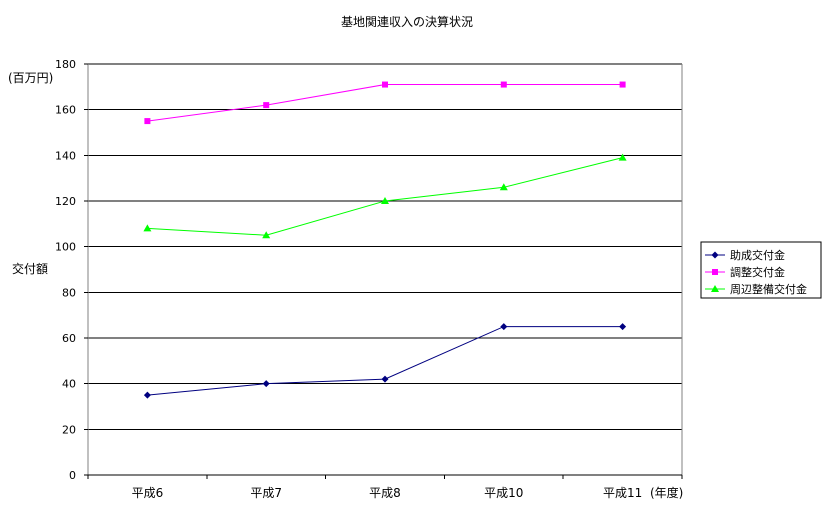  I want to click on y-axis-unit: (百万円), so click(30, 78).